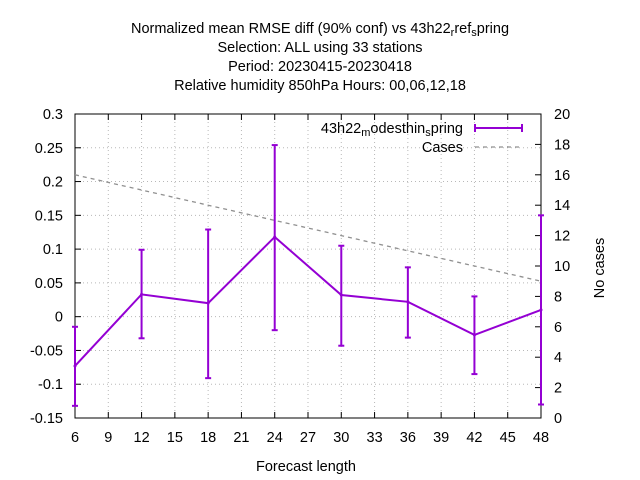 Image resolution: width=640 pixels, height=480 pixels. I want to click on y2-tick-label: 6, so click(558, 328).